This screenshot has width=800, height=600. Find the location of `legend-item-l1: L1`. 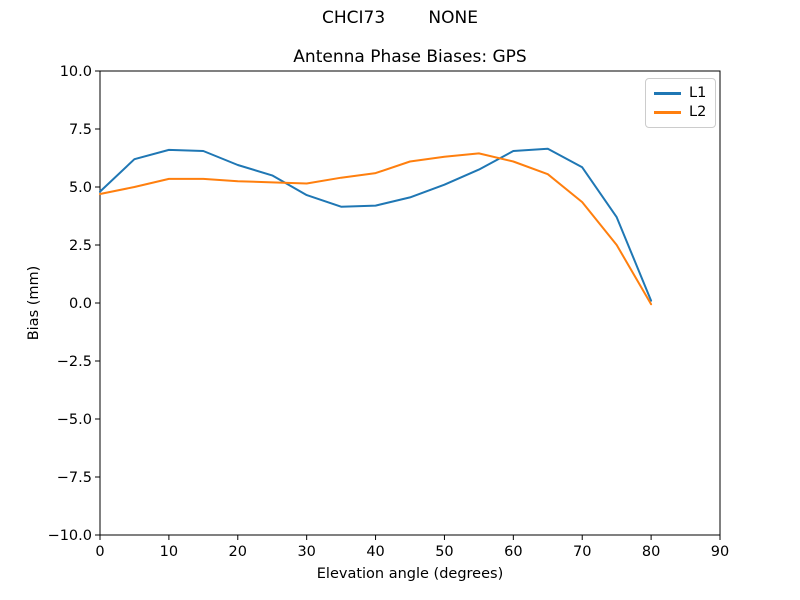

legend-item-l1: L1 is located at coordinates (680, 93).